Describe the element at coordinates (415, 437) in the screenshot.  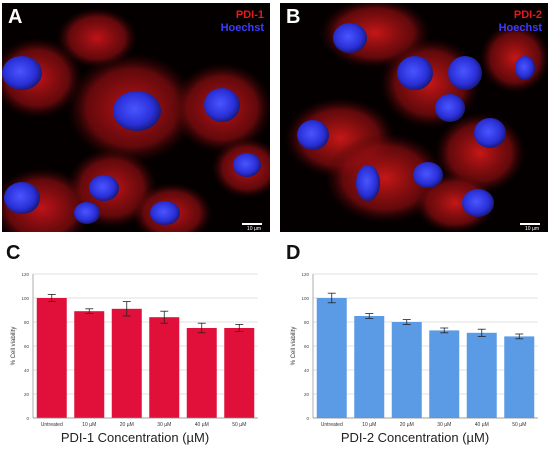
I see `x-axis-label: PDI-2 Concentration (µM)` at that location.